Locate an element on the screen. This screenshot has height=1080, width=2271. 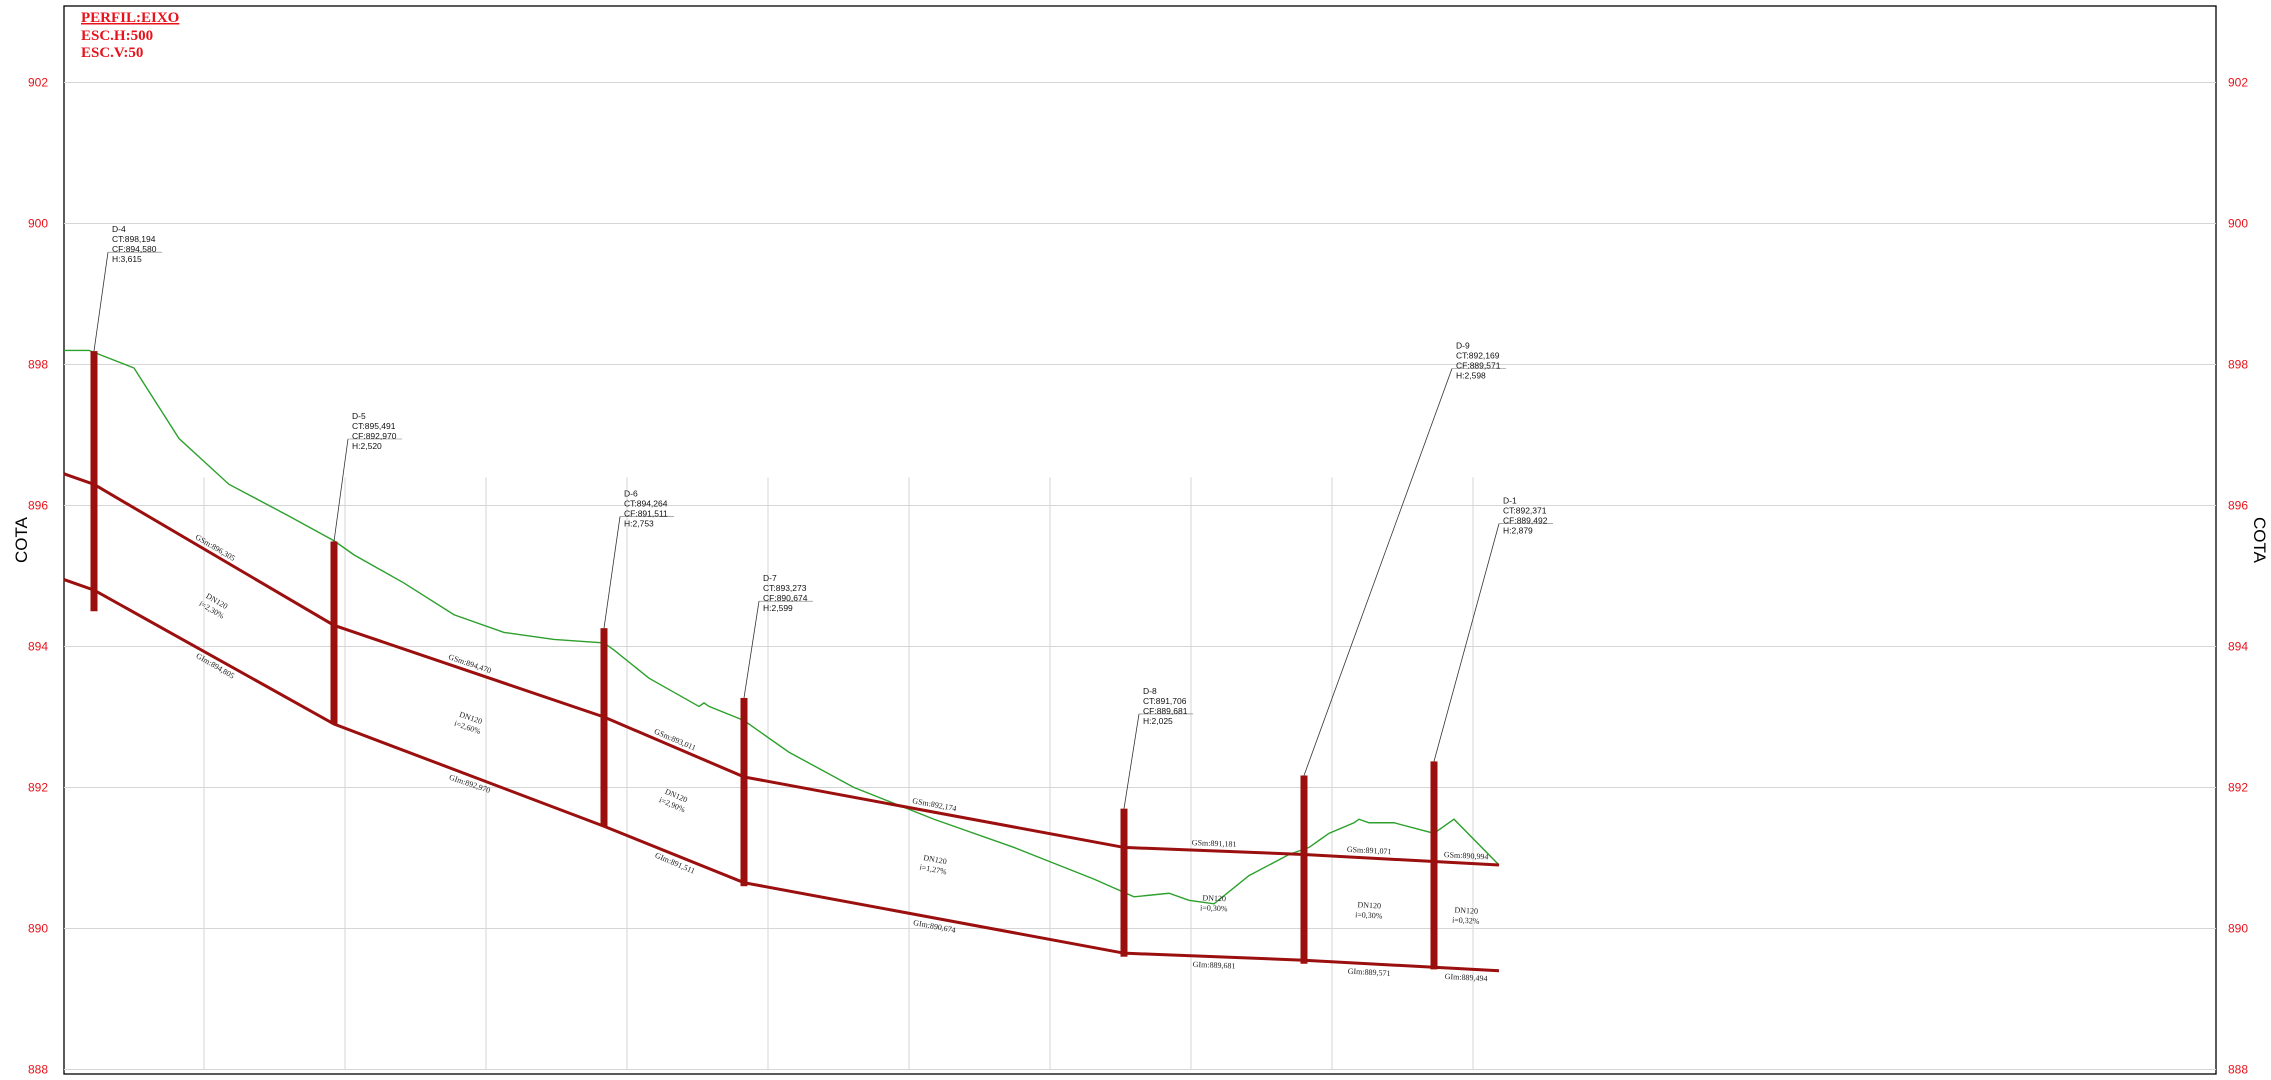
callout-line: CT:893,273 is located at coordinates (785, 588).